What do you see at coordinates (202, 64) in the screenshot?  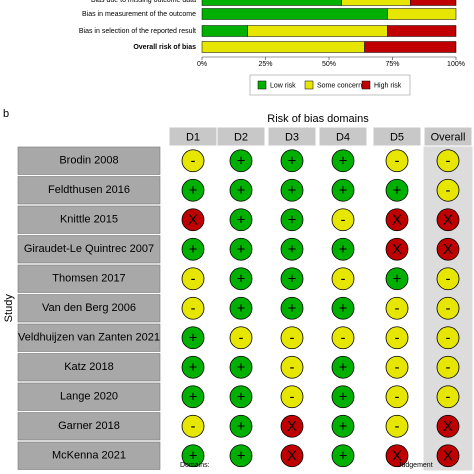 I see `x-tick-label: 0%` at bounding box center [202, 64].